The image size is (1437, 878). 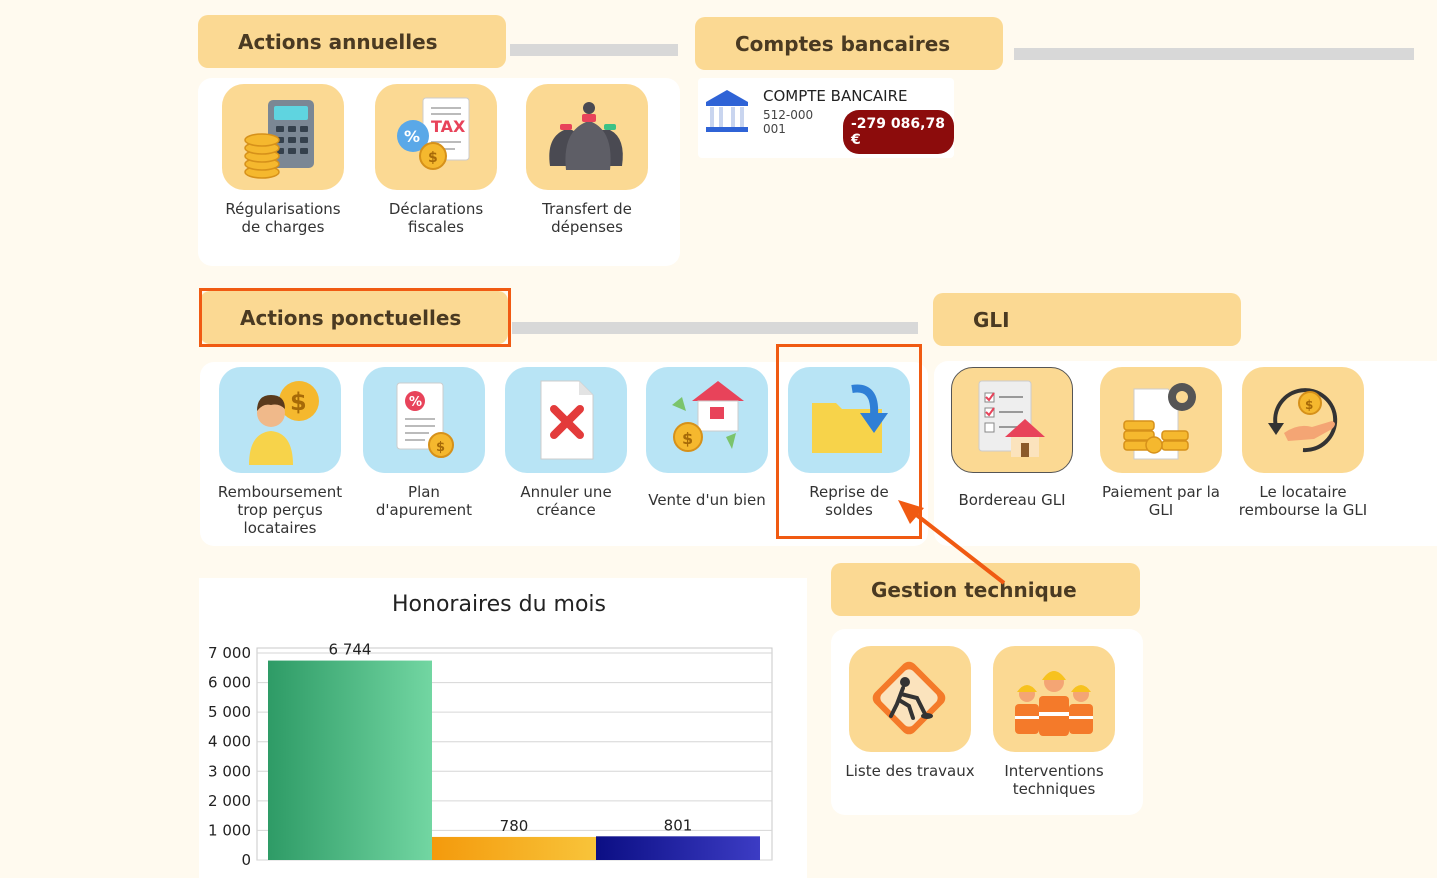 I want to click on cancel-document-icon, so click(x=566, y=420).